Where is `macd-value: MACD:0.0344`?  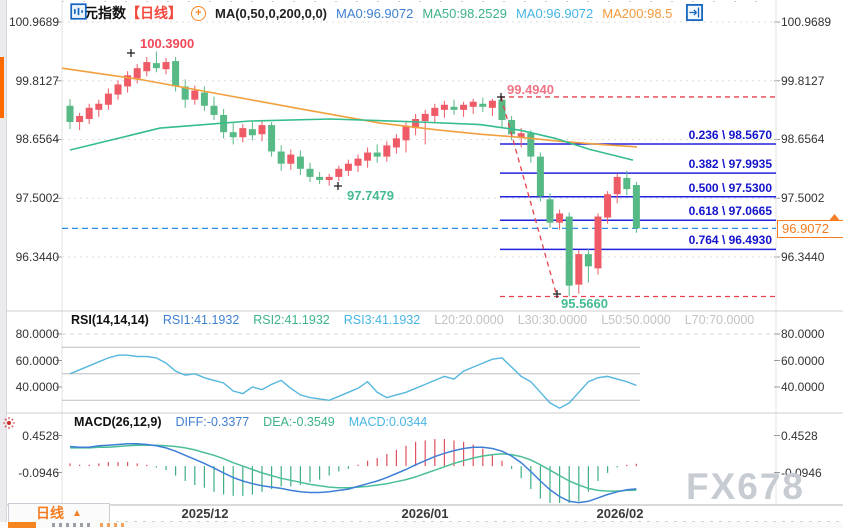 macd-value: MACD:0.0344 is located at coordinates (388, 422).